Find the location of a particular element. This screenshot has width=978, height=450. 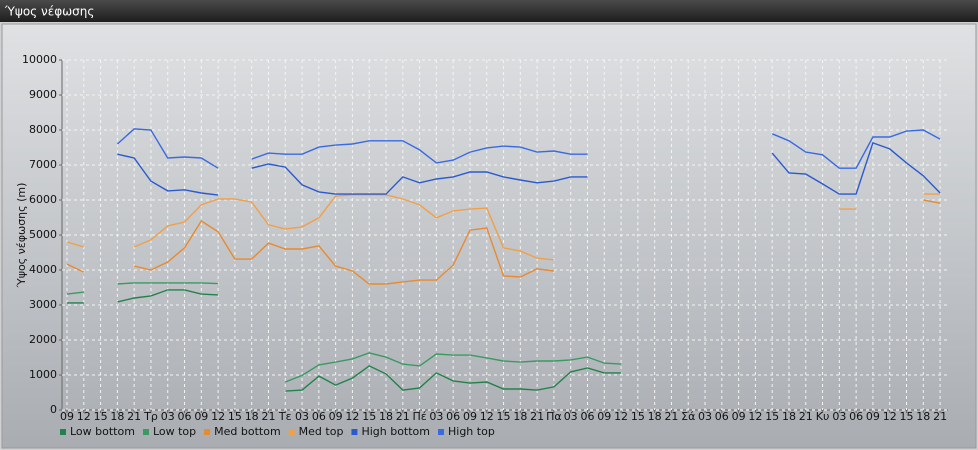

legend-label: Low bottom is located at coordinates (102, 431).